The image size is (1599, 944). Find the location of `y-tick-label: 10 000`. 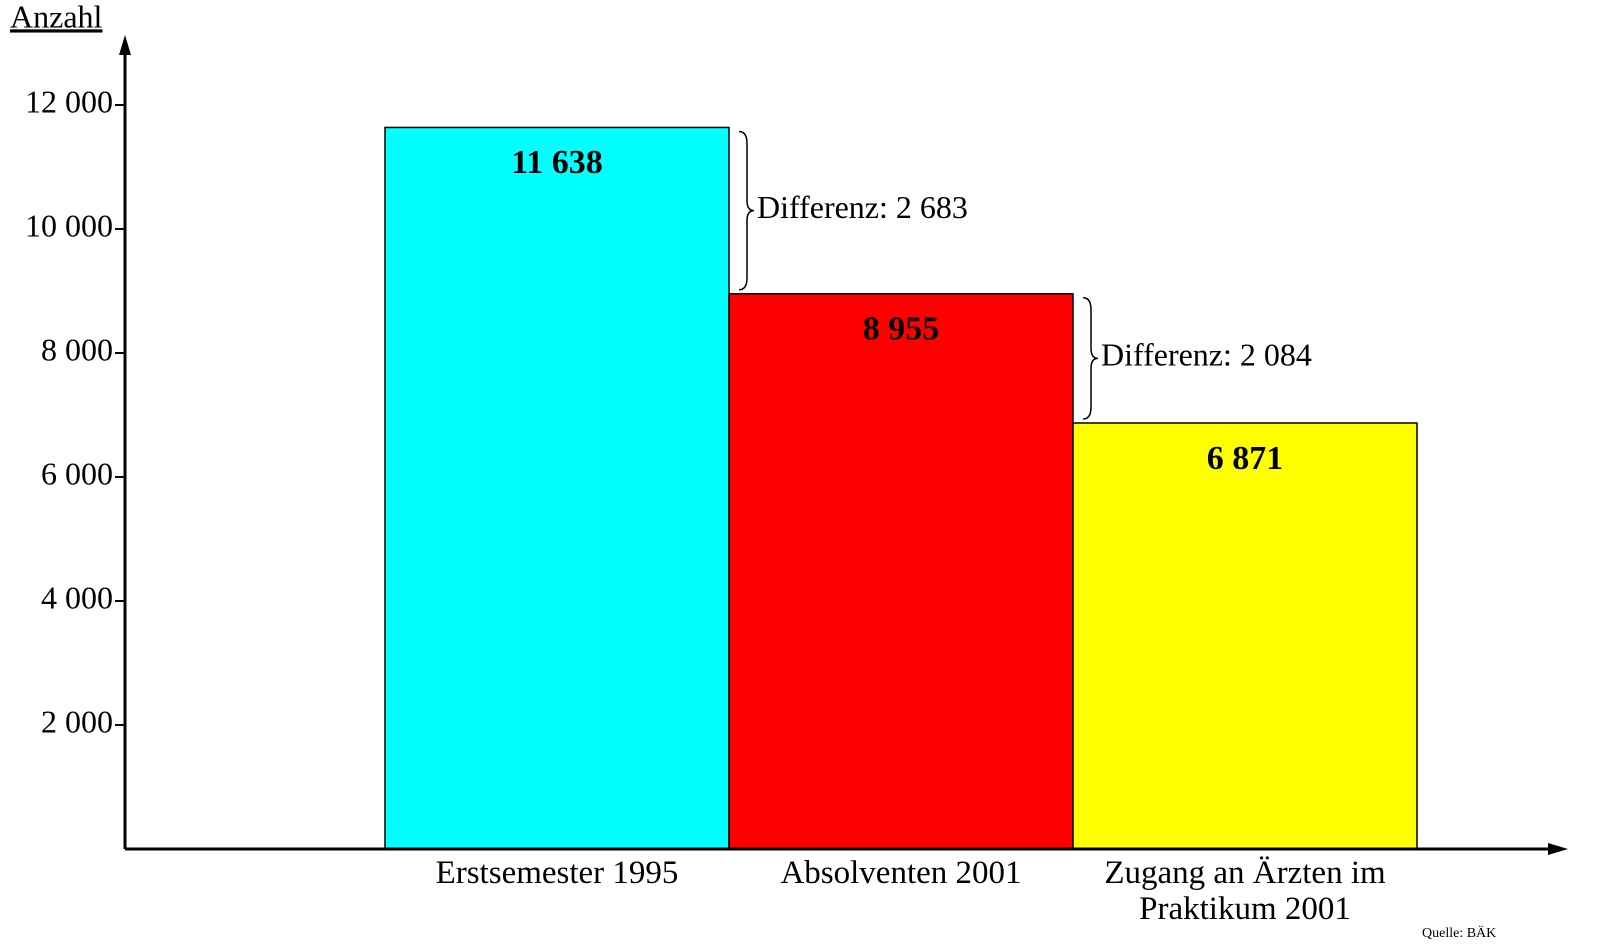

y-tick-label: 10 000 is located at coordinates (69, 225).